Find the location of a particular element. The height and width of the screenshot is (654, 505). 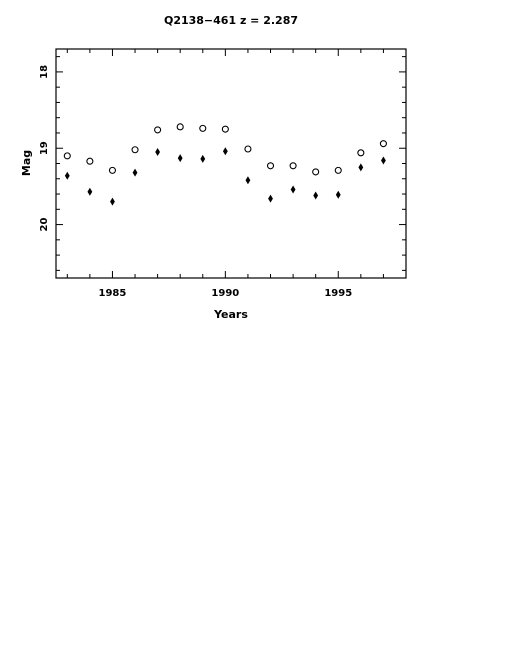

chart-title: Q2138−461 z = 2.287 is located at coordinates (231, 20).